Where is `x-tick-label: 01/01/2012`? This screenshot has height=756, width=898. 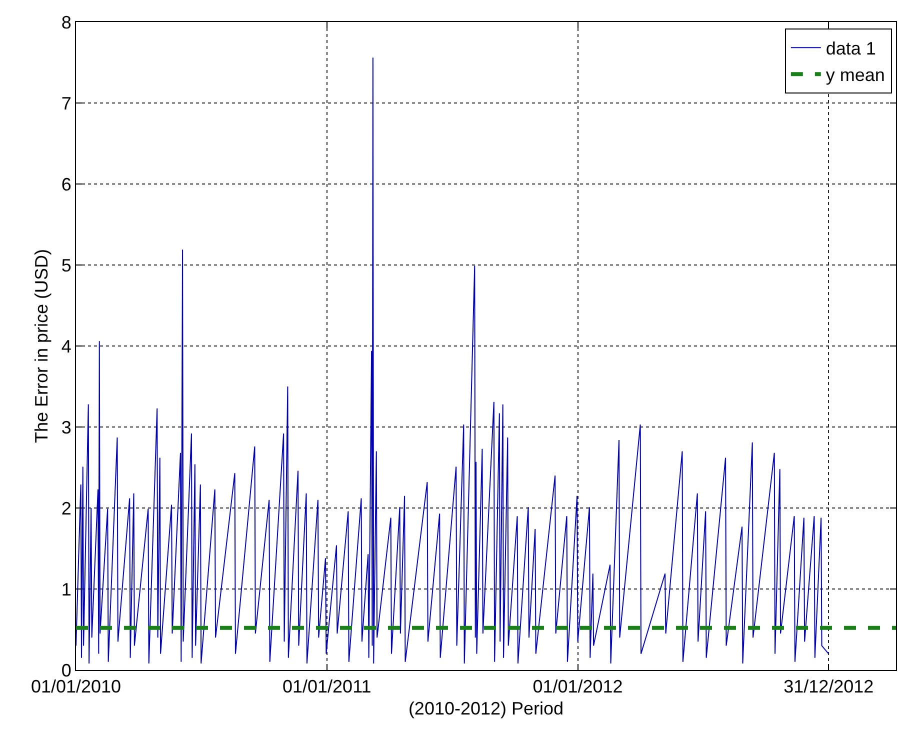 x-tick-label: 01/01/2012 is located at coordinates (577, 686).